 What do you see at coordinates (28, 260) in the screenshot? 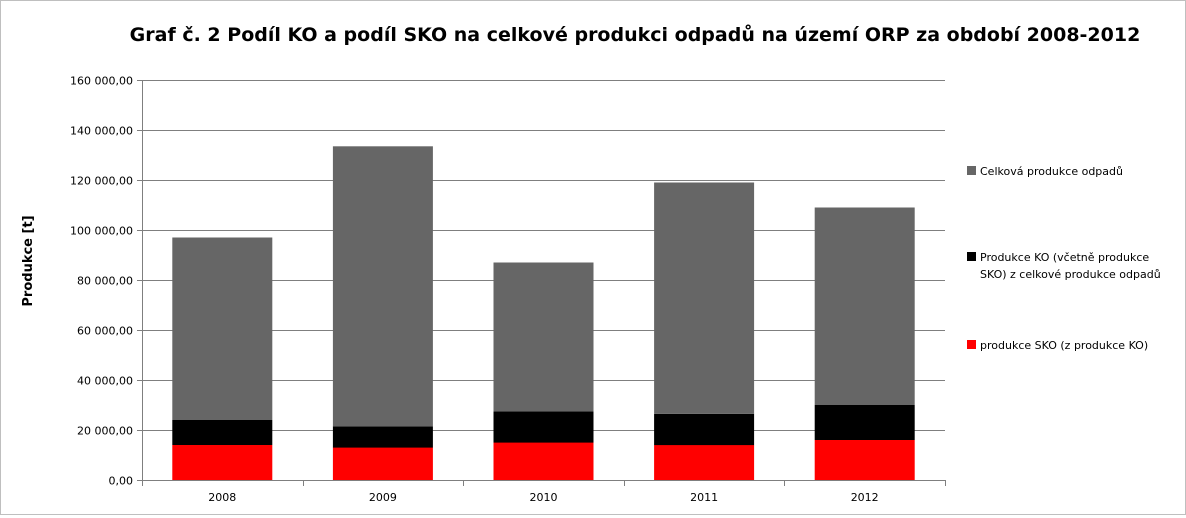
I see `y-axis-label: Produkce [t]` at bounding box center [28, 260].